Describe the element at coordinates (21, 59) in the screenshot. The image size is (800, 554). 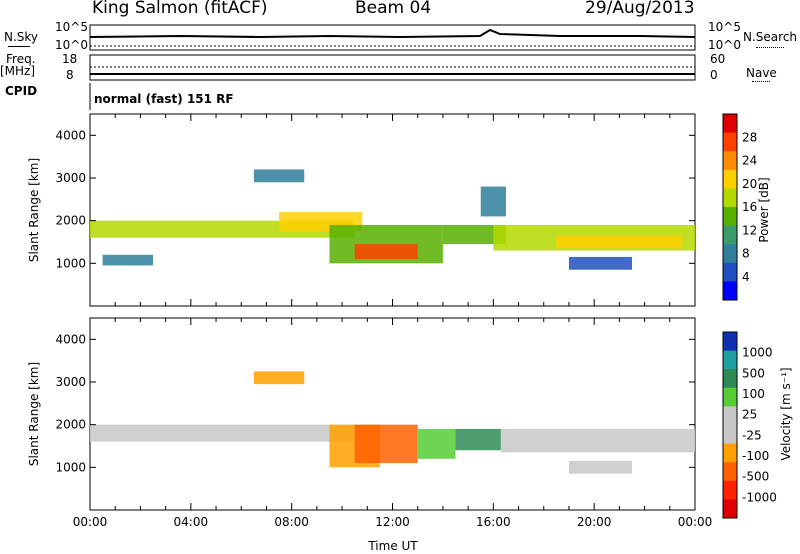
I see `freq-label: Freq.` at that location.